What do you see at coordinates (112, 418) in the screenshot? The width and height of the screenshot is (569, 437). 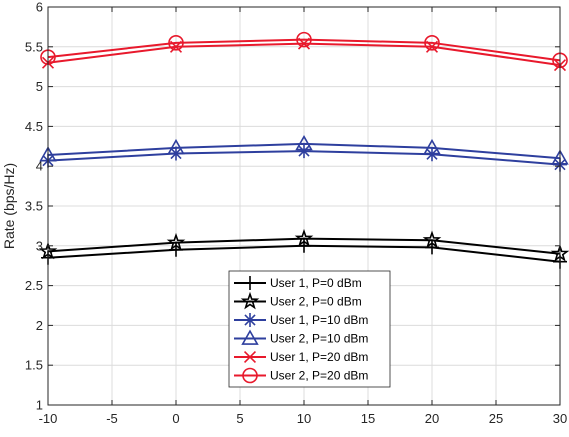 I see `x-tick-label: -5` at bounding box center [112, 418].